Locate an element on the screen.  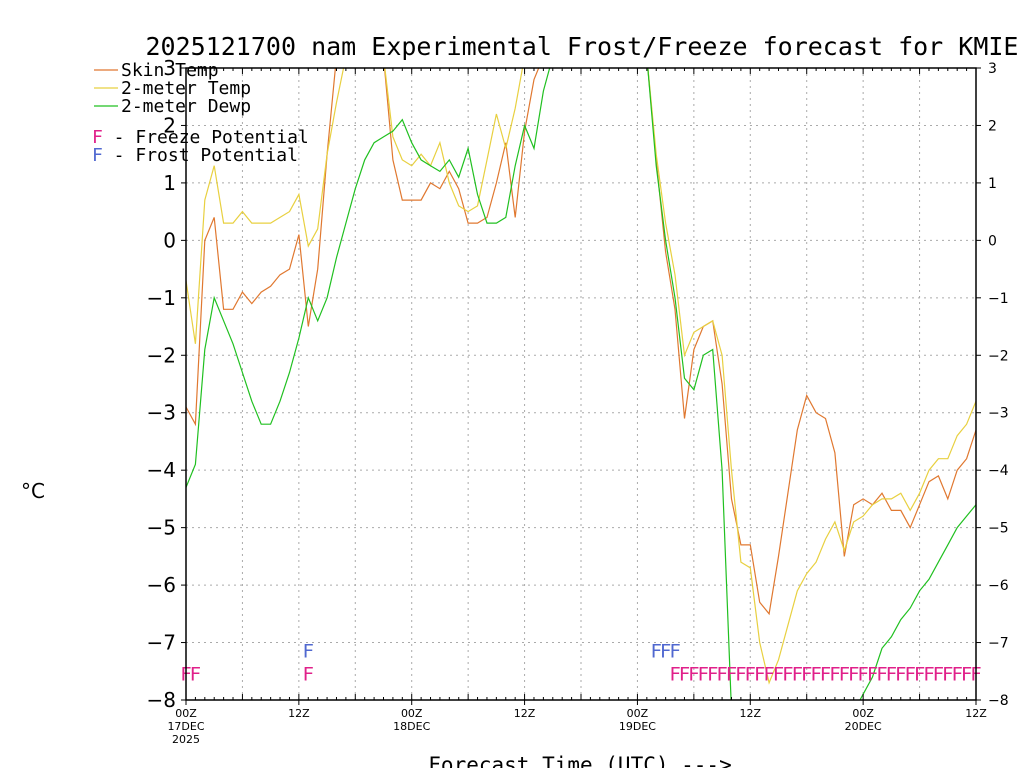
y-tick-label: −2 is located at coordinates (161, 355).